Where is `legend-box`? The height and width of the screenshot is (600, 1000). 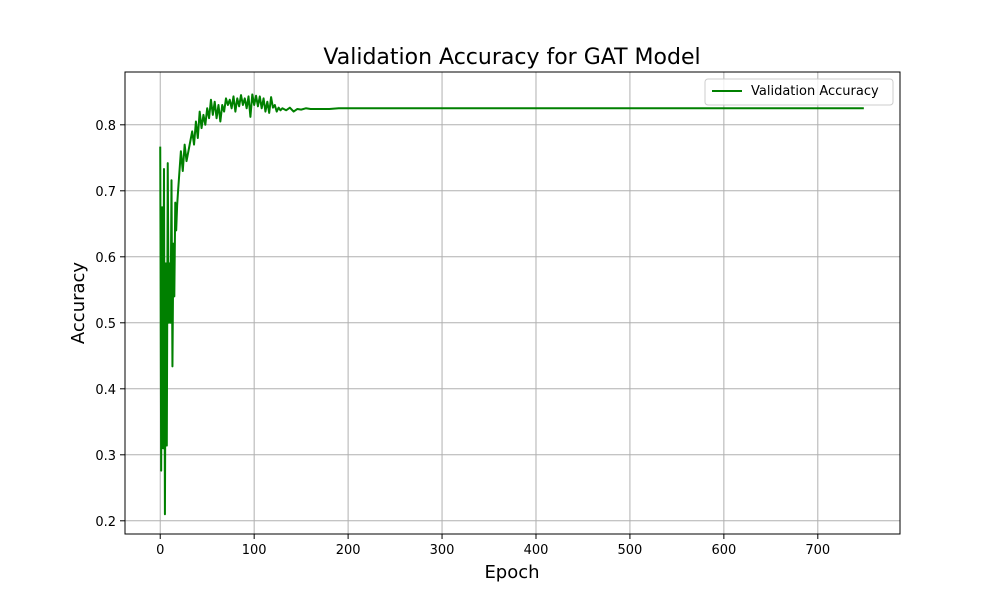
legend-box is located at coordinates (799, 92).